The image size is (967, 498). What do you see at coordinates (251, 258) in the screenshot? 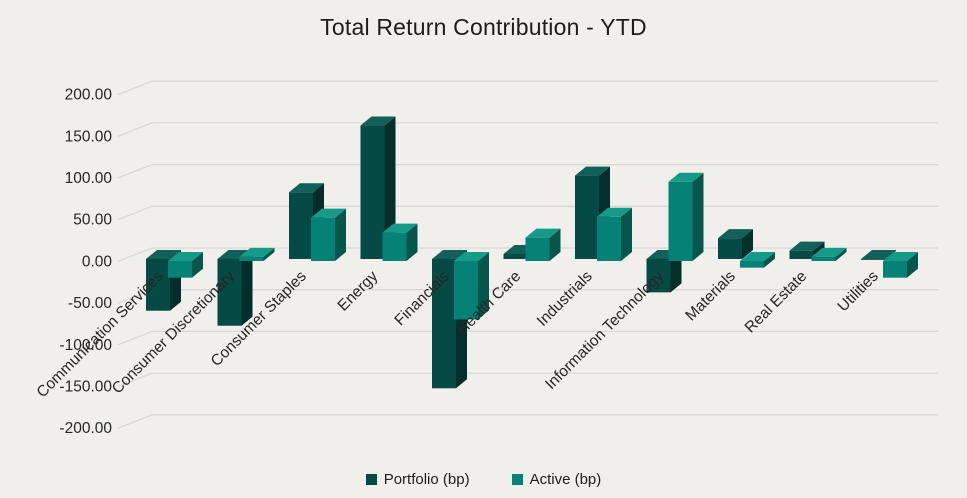
I see `bar-active-consumer-discretionary` at bounding box center [251, 258].